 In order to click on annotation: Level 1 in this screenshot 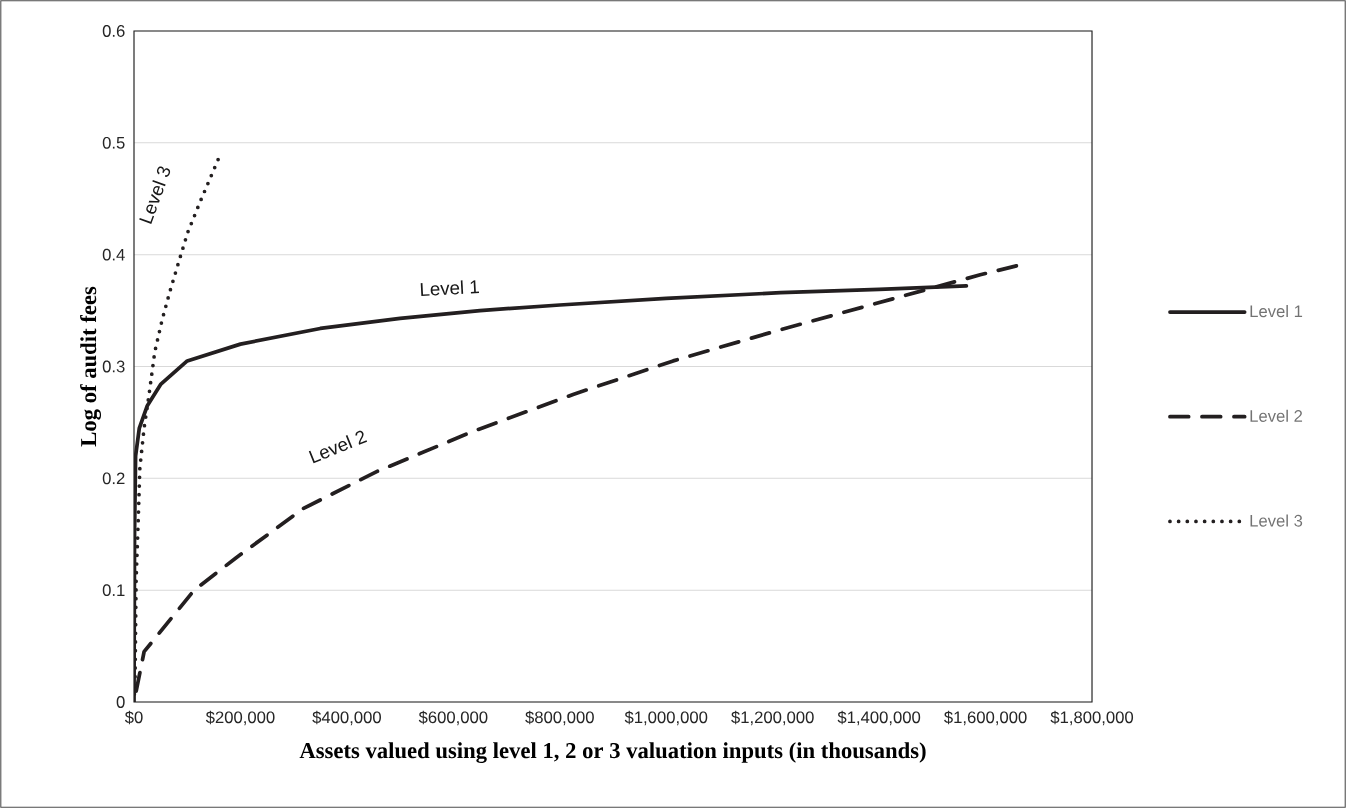, I will do `click(450, 288)`.